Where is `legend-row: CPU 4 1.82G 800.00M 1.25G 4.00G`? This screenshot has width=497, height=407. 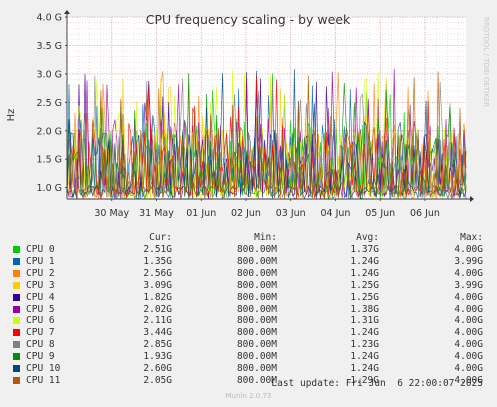
legend-row: CPU 4 1.82G 800.00M 1.25G 4.00G is located at coordinates (248, 298).